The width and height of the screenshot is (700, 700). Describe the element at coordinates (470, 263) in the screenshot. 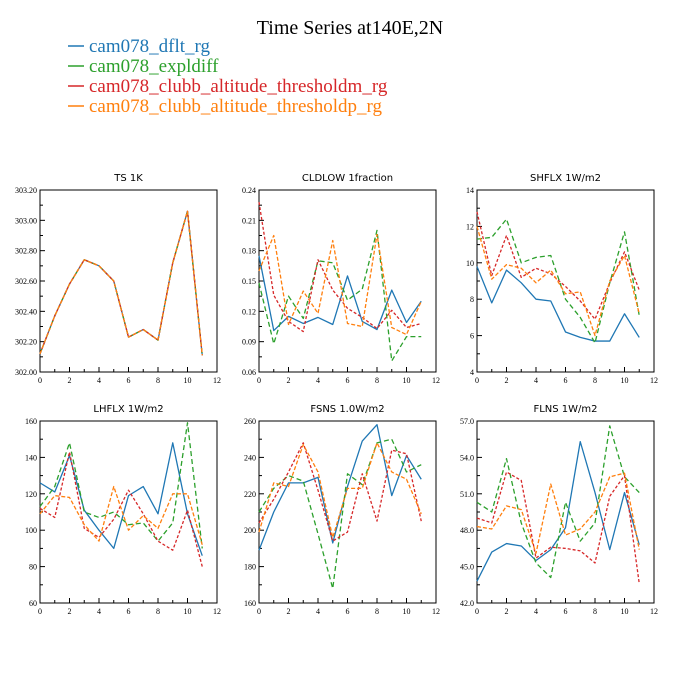

I see `y-tick-label: 10` at that location.